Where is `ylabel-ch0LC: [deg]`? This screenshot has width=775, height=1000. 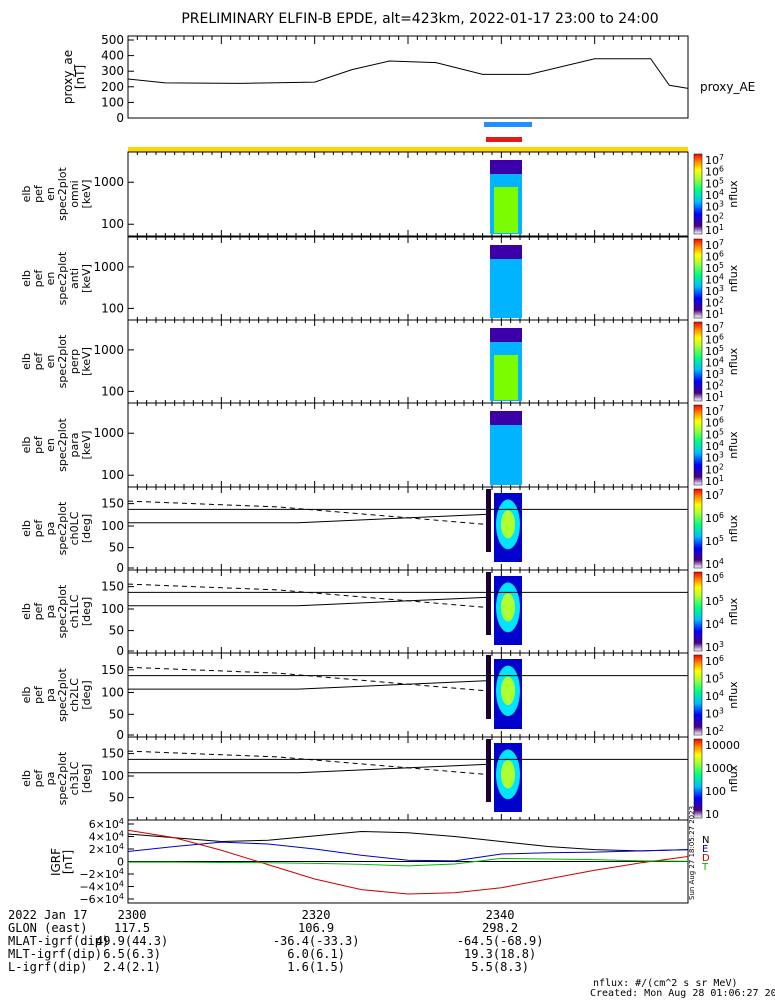
ylabel-ch0LC: [deg] is located at coordinates (86, 528).